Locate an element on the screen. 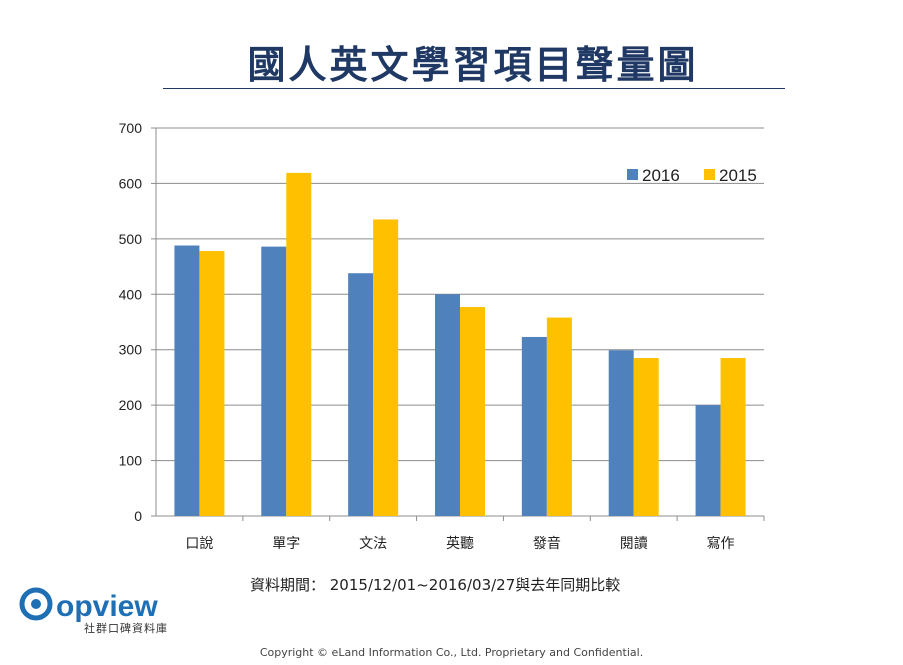  y-tick-label: 100 is located at coordinates (131, 461).